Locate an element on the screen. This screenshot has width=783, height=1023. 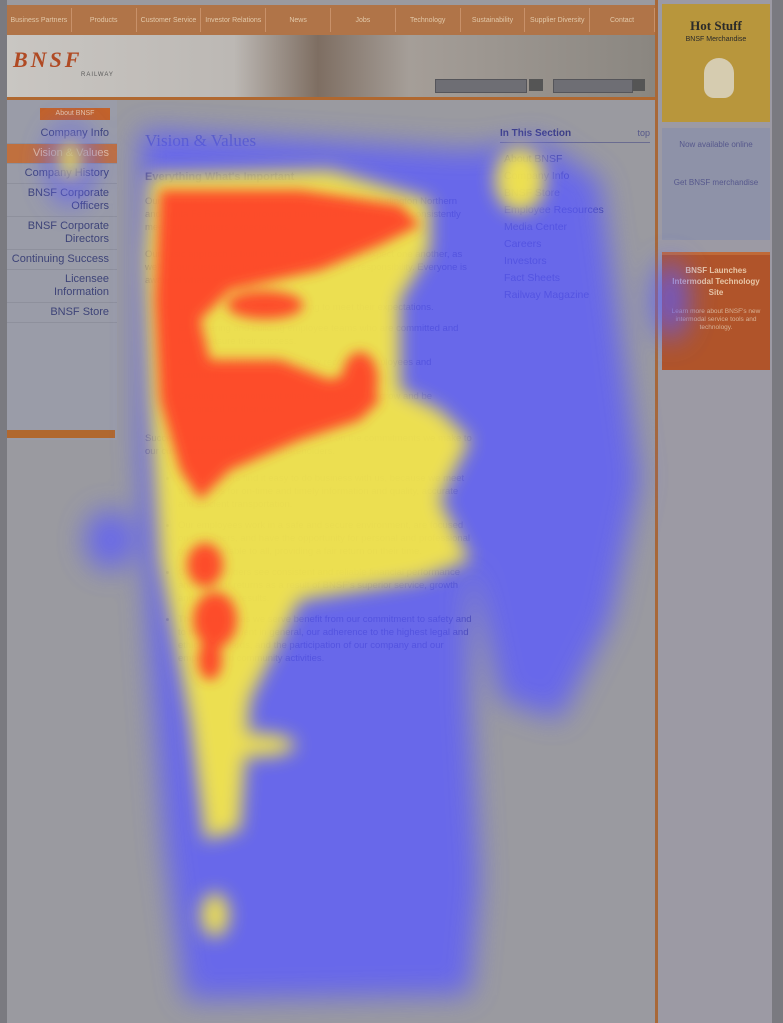
promo-banner: Hot Stuff BNSF Merchandise is located at coordinates (716, 63).